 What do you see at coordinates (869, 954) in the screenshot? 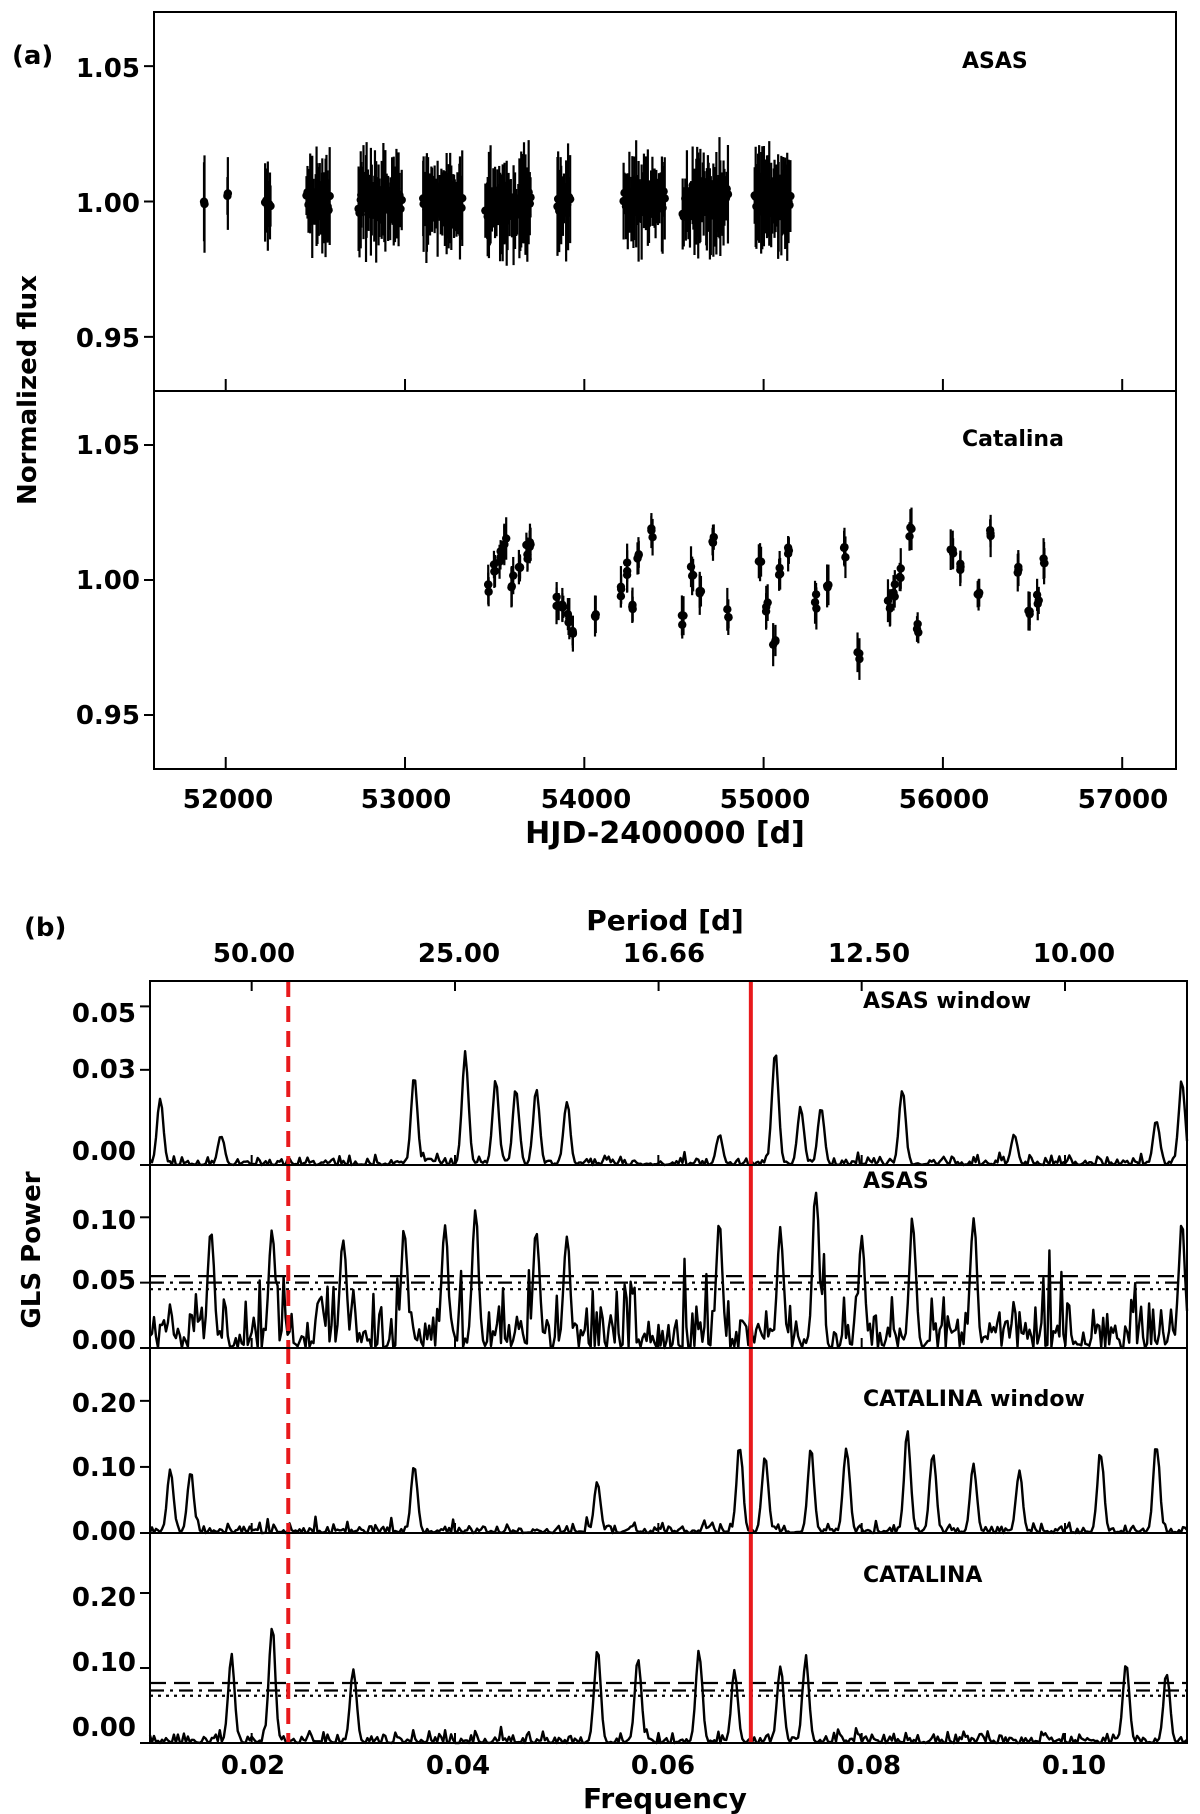
I see `b-top-tick-label: 12.50` at bounding box center [869, 954].